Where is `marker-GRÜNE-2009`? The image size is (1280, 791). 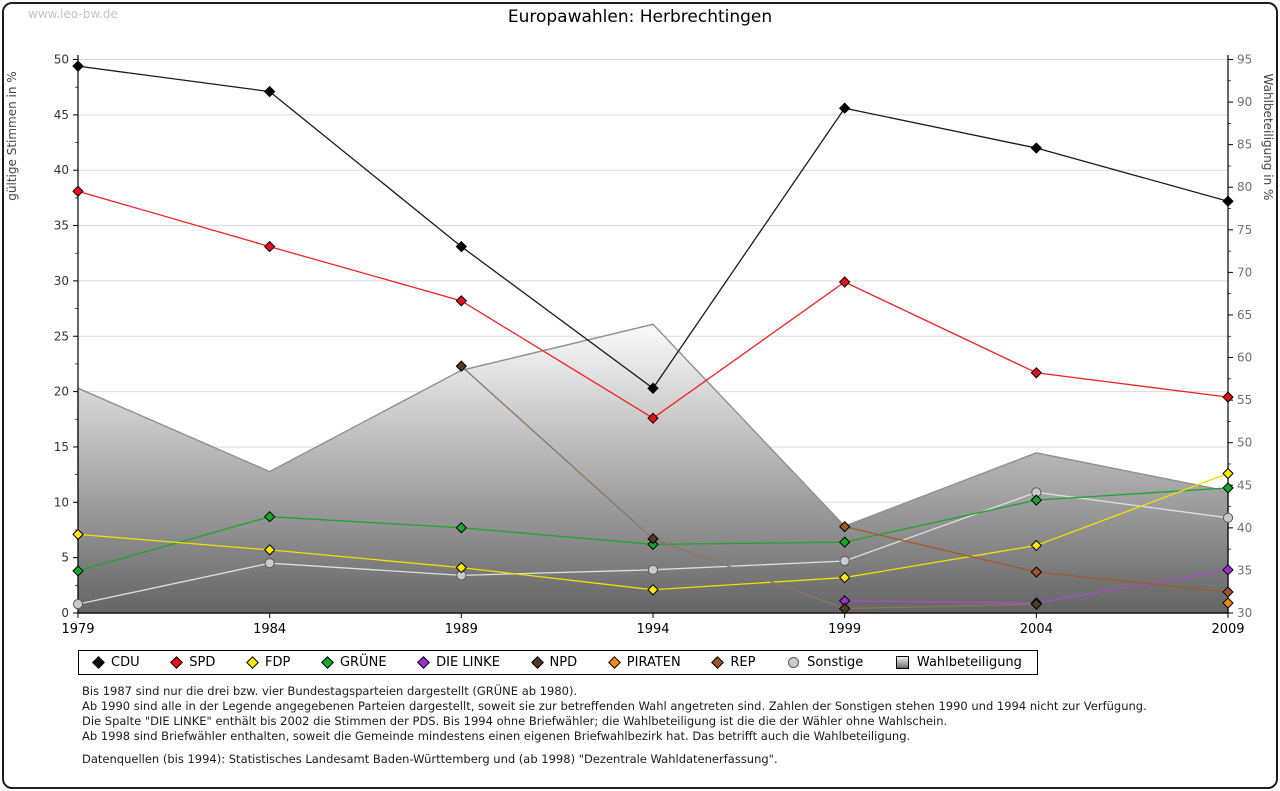 marker-GRÜNE-2009 is located at coordinates (1228, 488).